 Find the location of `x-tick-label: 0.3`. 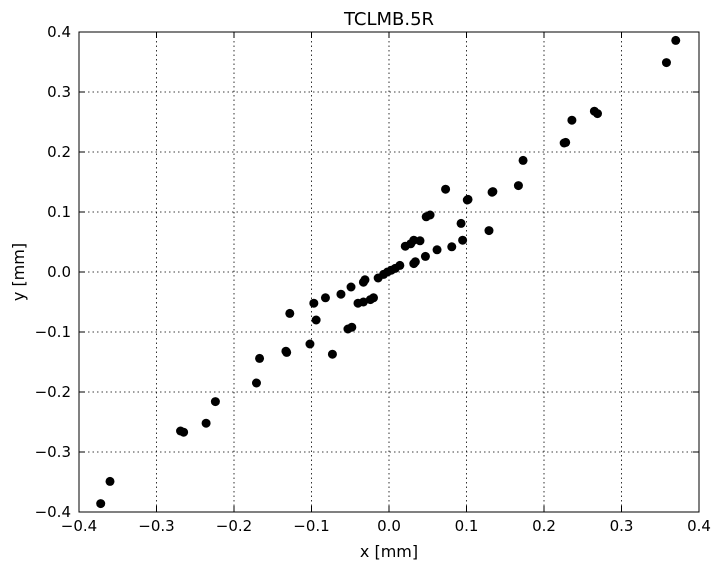

x-tick-label: 0.3 is located at coordinates (622, 526).